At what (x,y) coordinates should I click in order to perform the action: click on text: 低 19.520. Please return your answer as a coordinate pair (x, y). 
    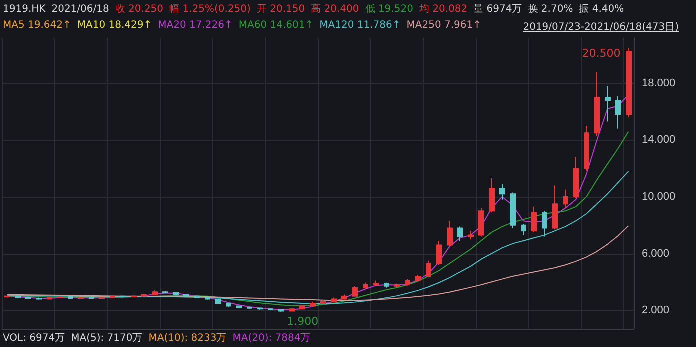
    Looking at the image, I should click on (389, 9).